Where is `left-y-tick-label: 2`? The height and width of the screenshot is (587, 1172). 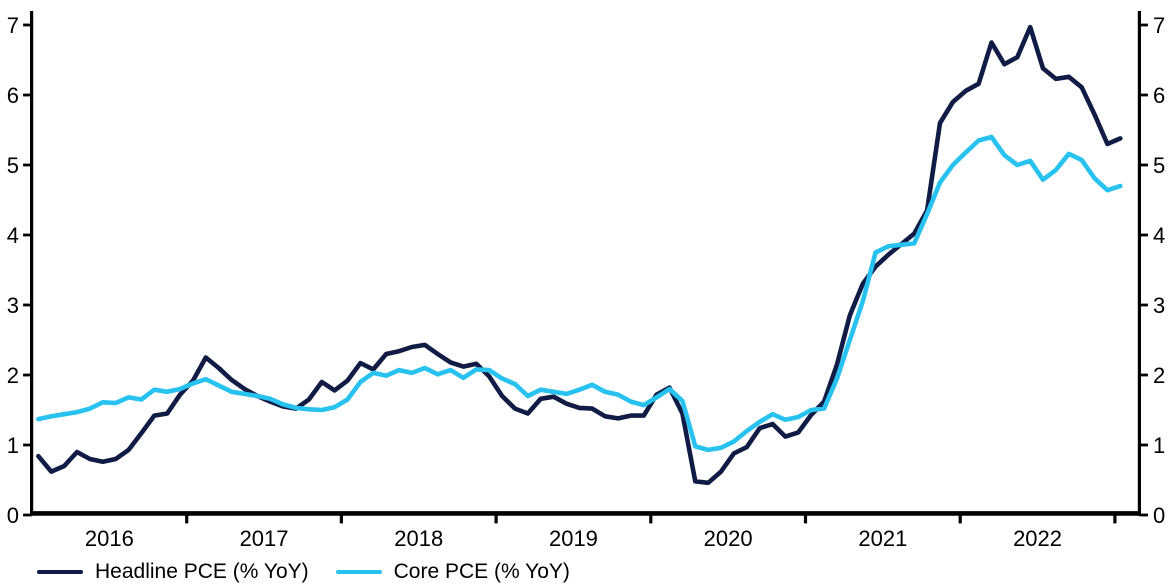 left-y-tick-label: 2 is located at coordinates (13, 375).